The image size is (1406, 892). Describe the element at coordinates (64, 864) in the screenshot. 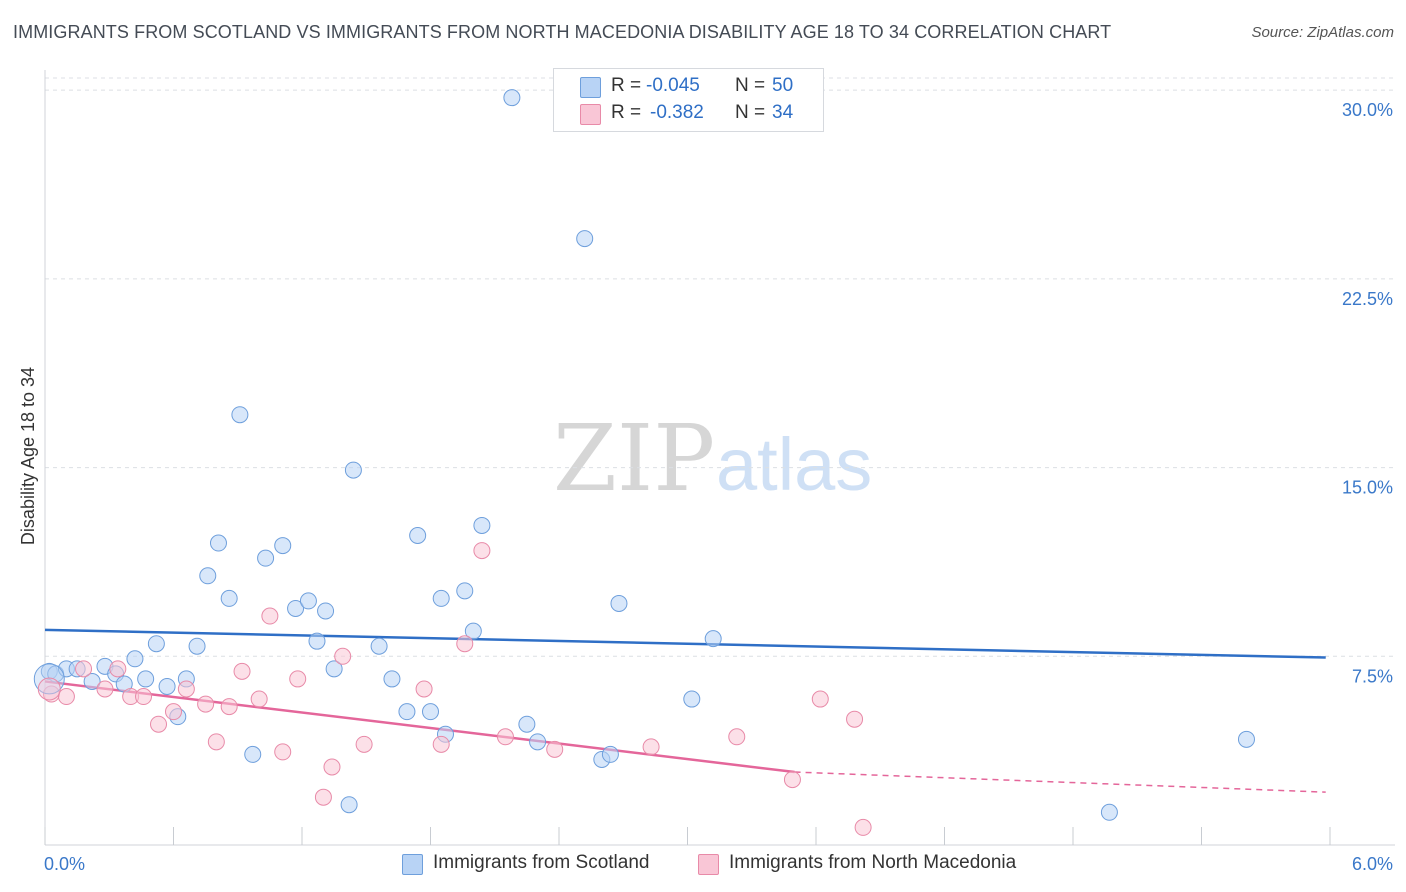

I see `x-tick-label: 0.0%` at that location.